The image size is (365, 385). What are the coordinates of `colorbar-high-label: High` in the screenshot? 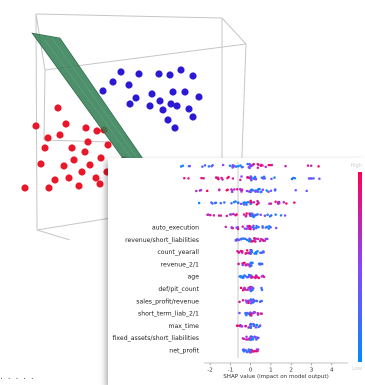 It's located at (357, 166).